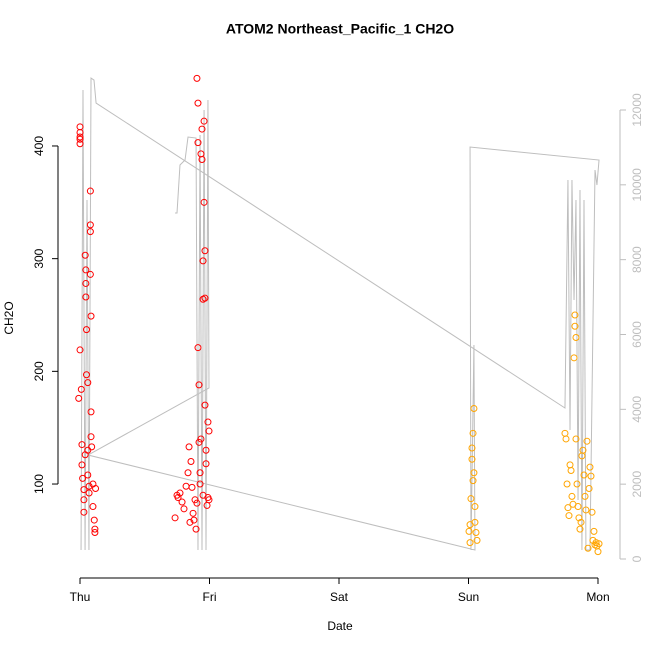 Image resolution: width=650 pixels, height=650 pixels. What do you see at coordinates (80, 597) in the screenshot?
I see `x-tick-label: Thu` at bounding box center [80, 597].